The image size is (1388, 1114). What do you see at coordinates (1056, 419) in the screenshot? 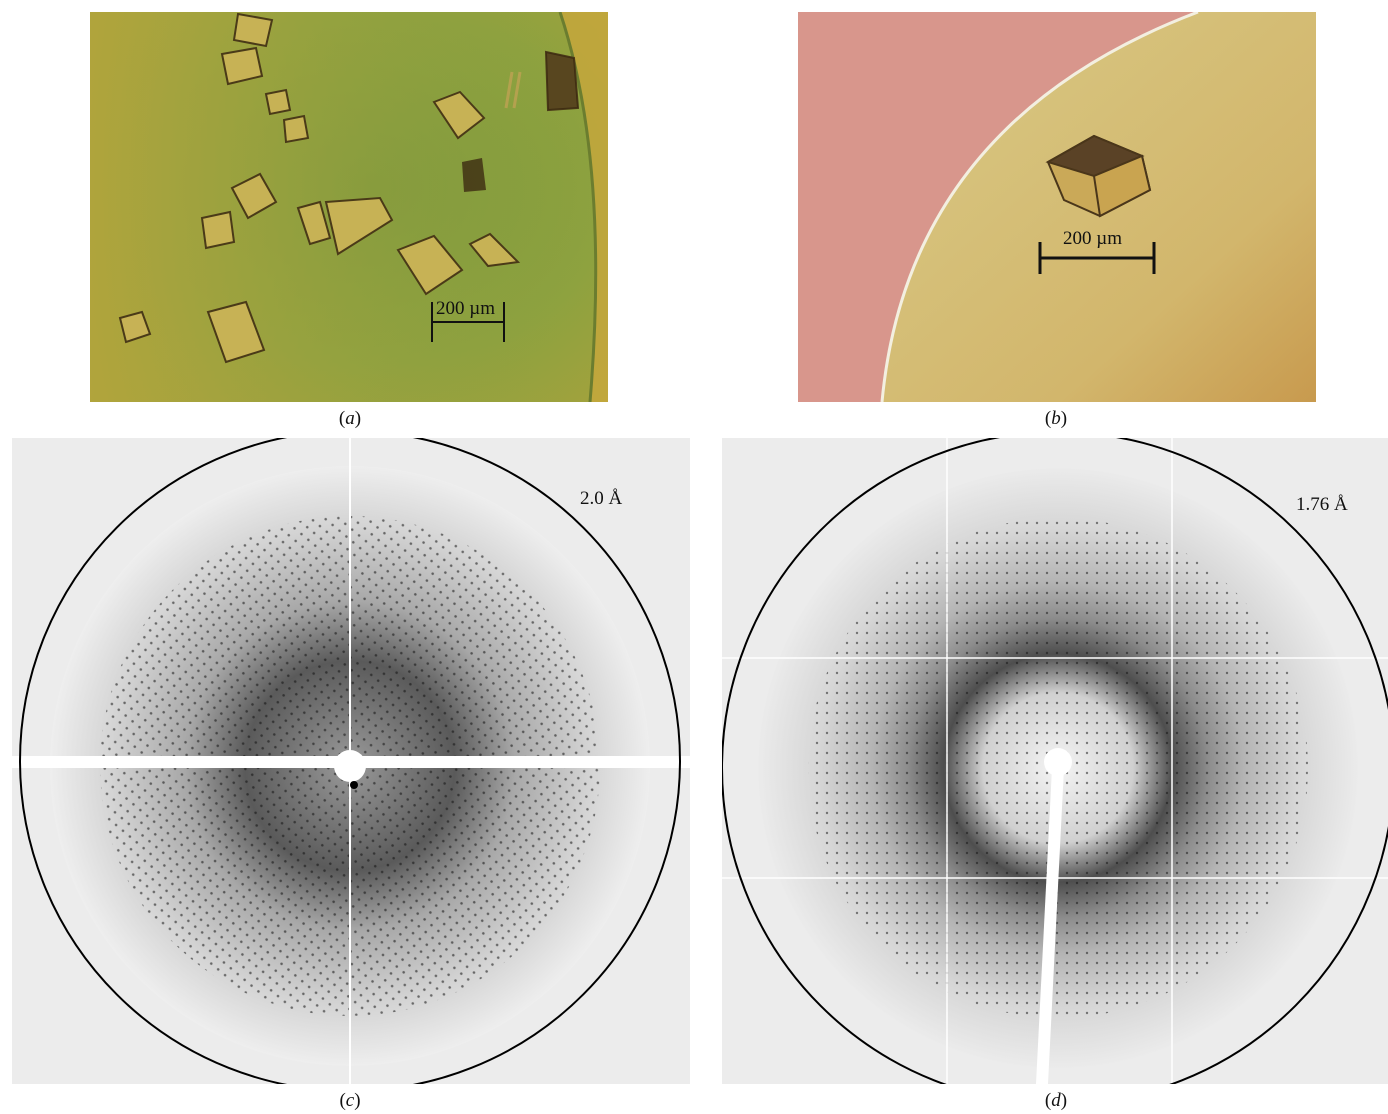
I see `caption-b: (b)` at bounding box center [1056, 419].